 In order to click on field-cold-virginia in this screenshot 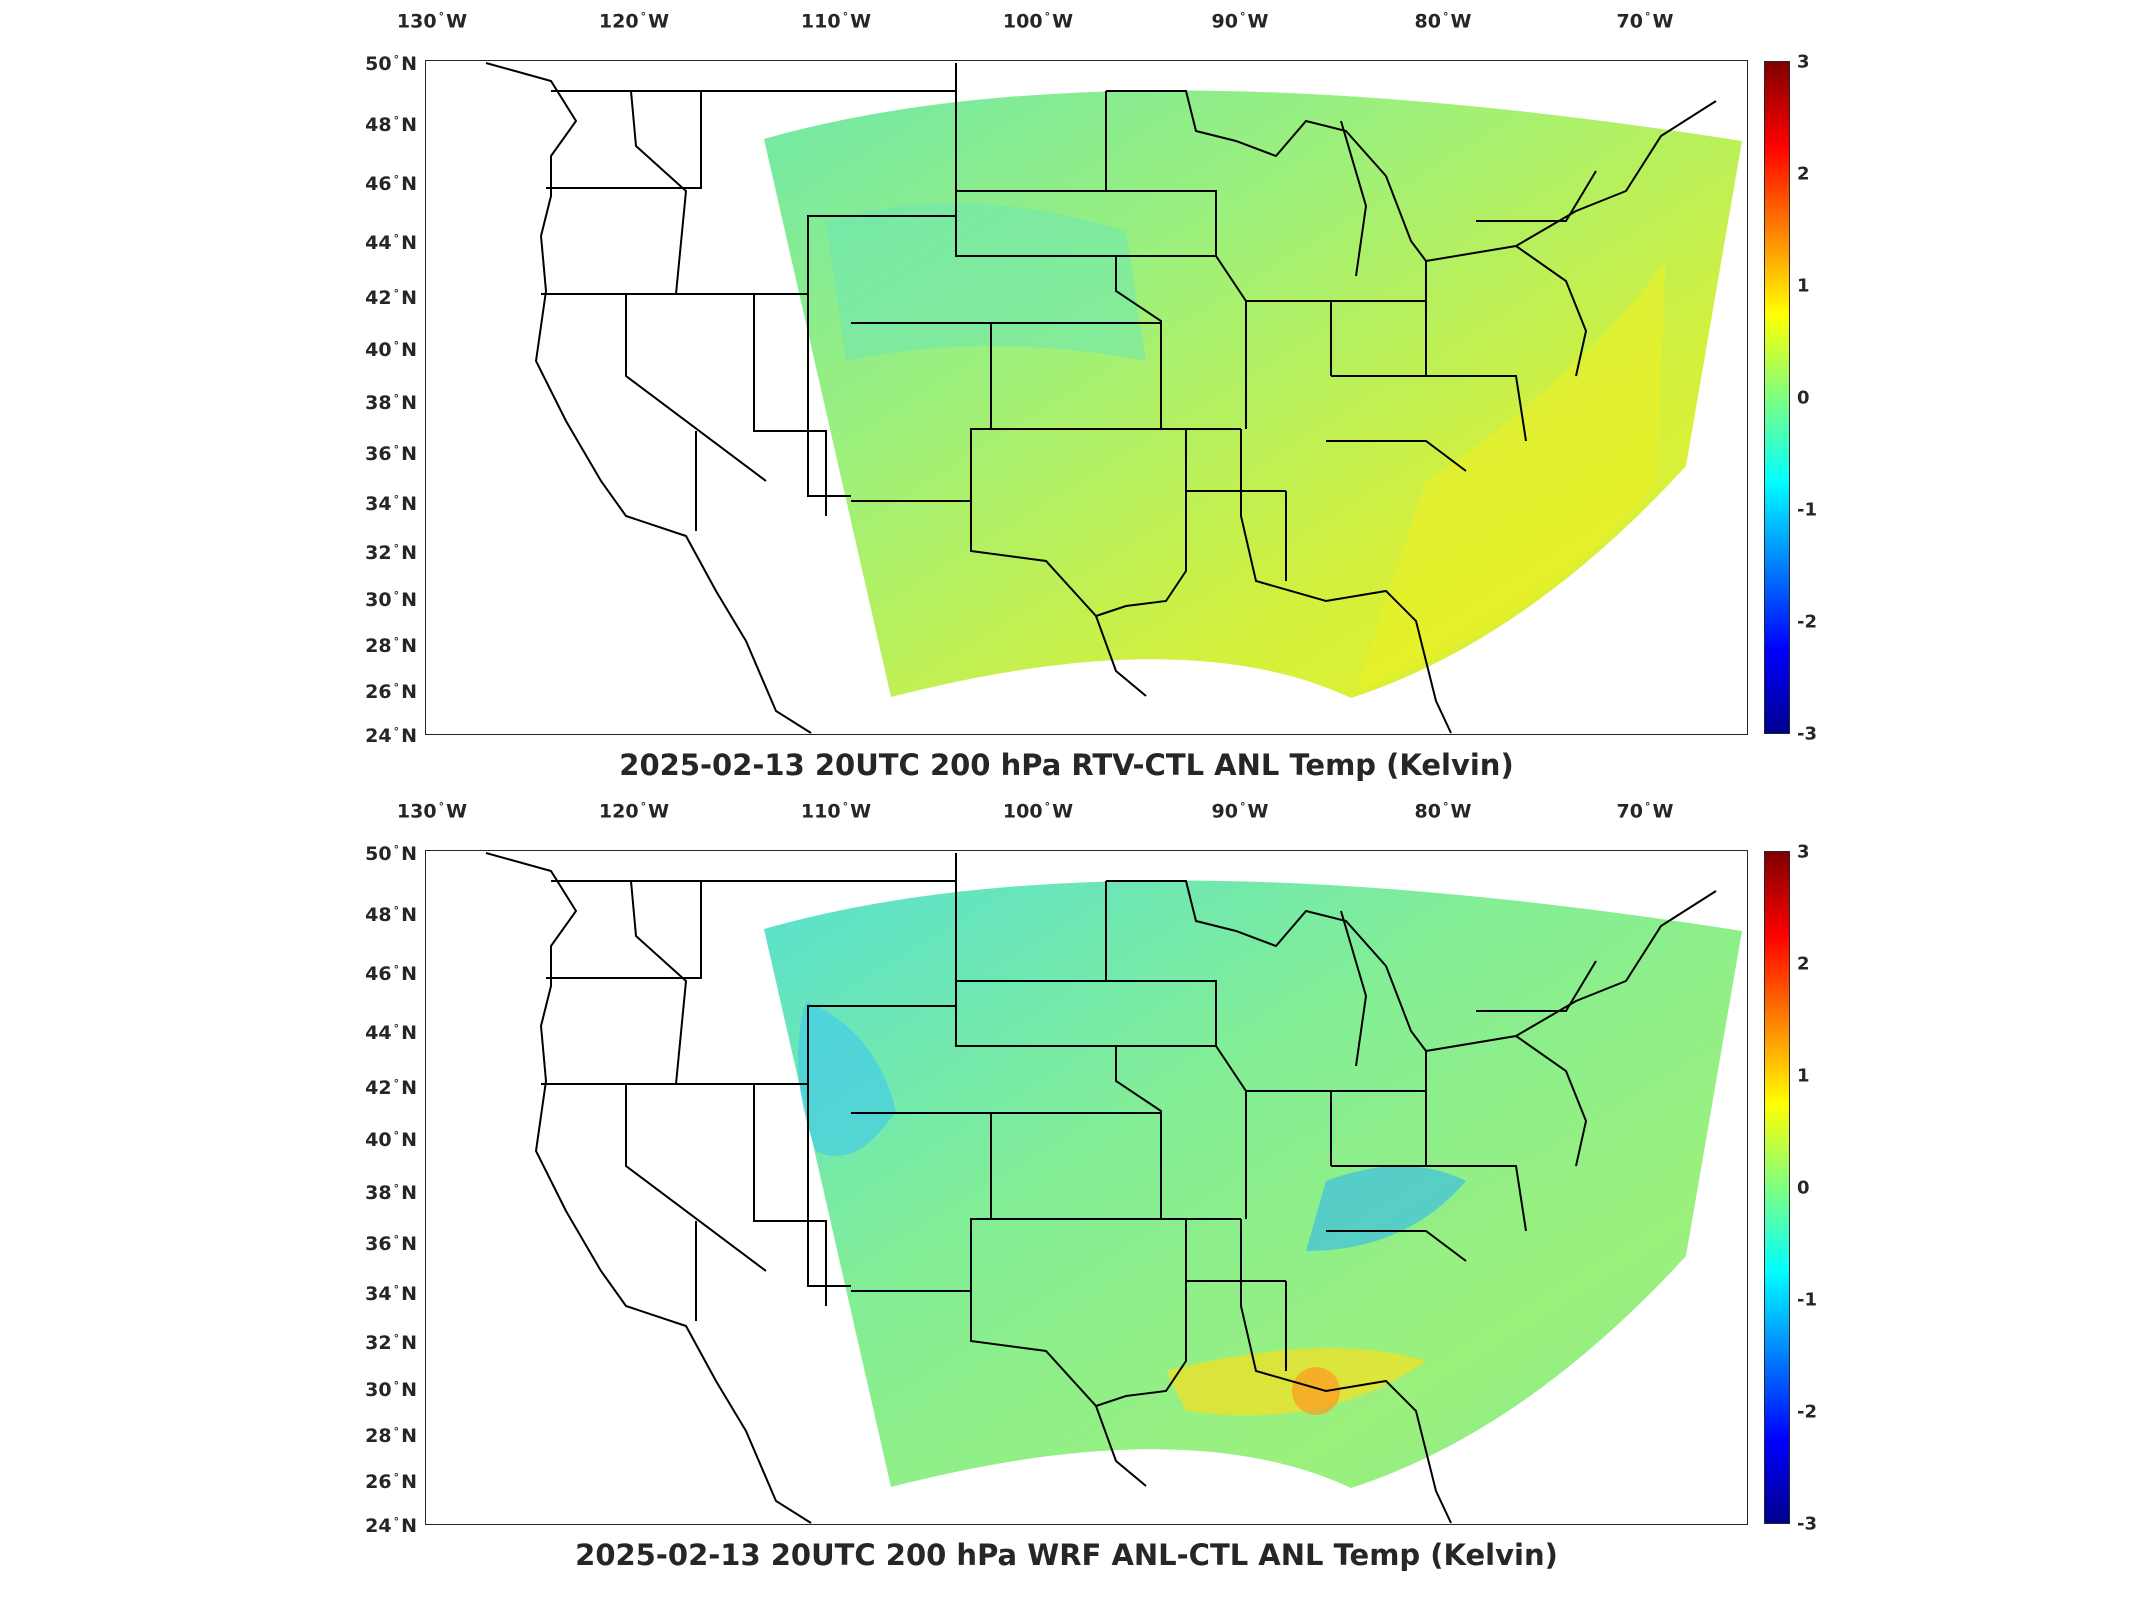, I will do `click(1386, 1208)`.